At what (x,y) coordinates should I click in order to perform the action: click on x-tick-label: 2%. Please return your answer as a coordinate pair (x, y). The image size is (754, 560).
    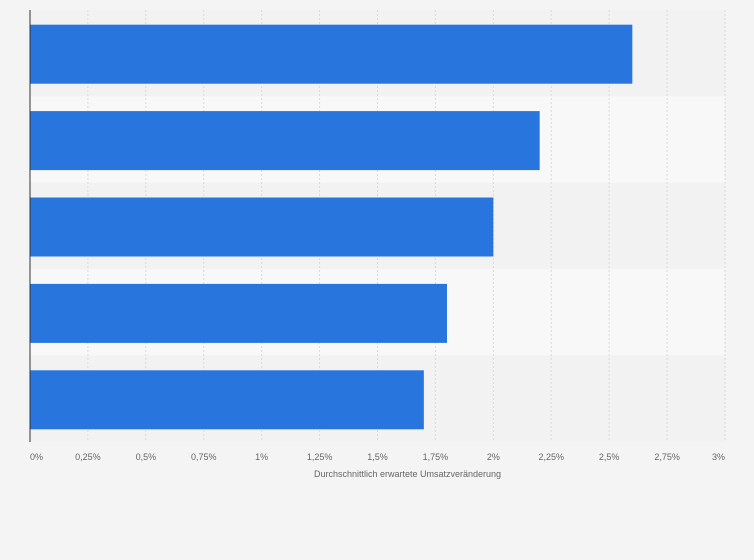
    Looking at the image, I should click on (493, 457).